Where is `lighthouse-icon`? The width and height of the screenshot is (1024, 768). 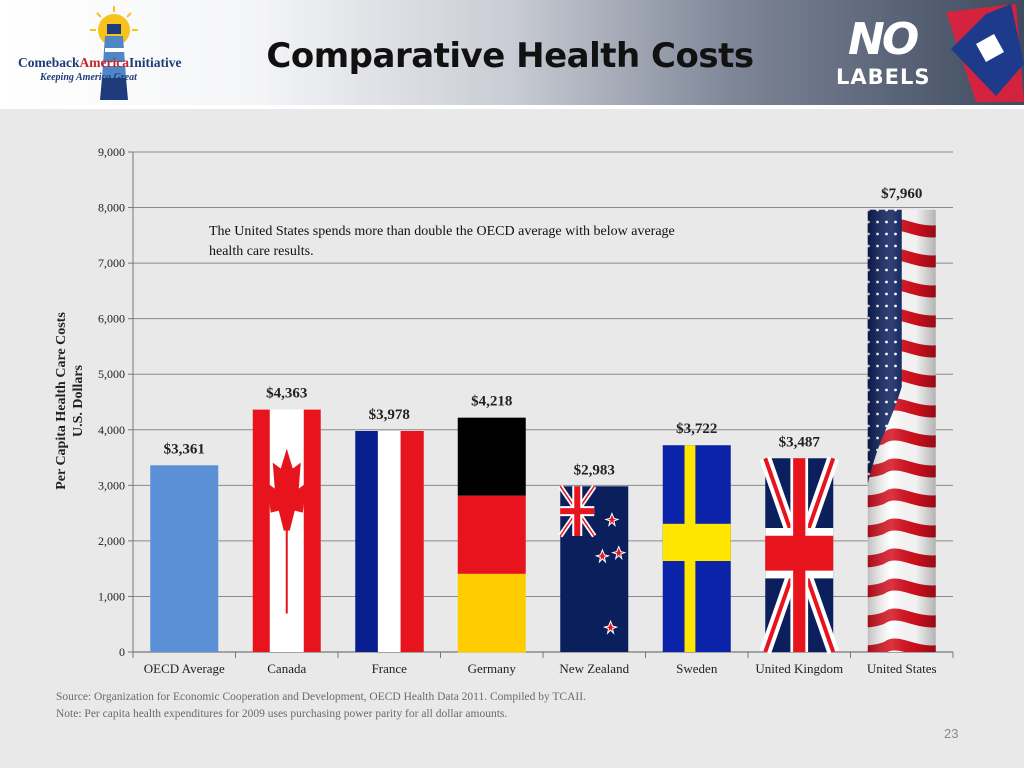
lighthouse-icon is located at coordinates (114, 53).